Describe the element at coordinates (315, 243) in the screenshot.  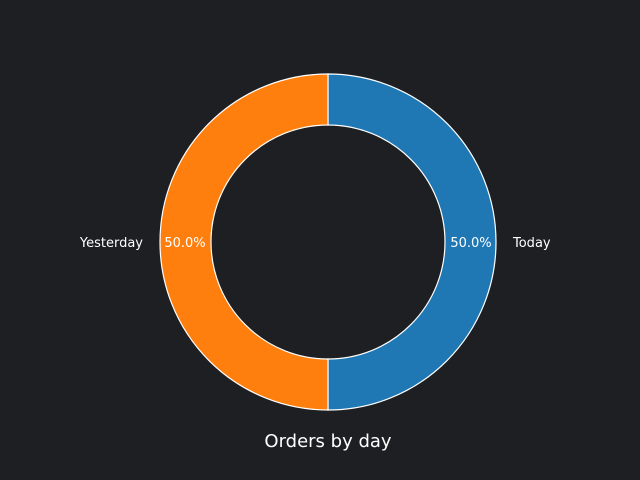
I see `labels-layer: 50.0% Today 50.0% Yesterday` at that location.